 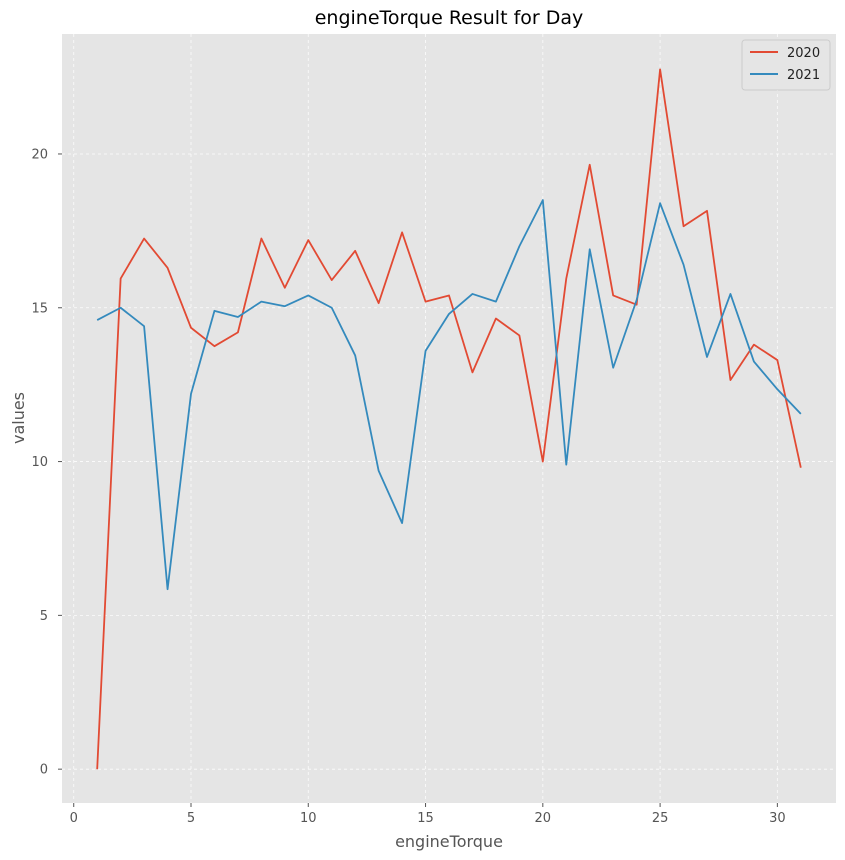 I want to click on x-tick-label: 0, so click(x=74, y=818).